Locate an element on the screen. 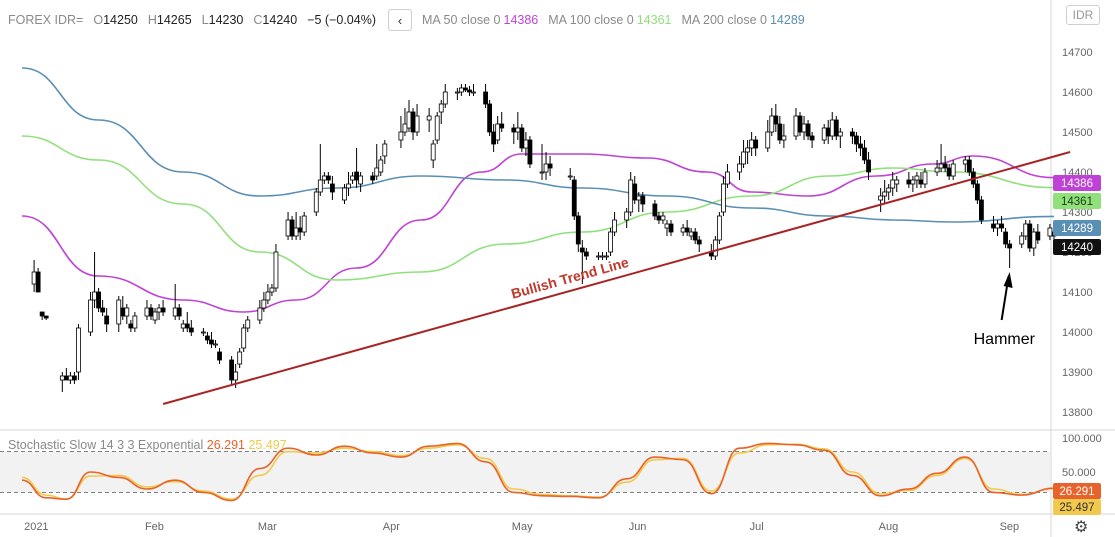 The image size is (1115, 537). chevron-left-icon: ‹ is located at coordinates (400, 20).